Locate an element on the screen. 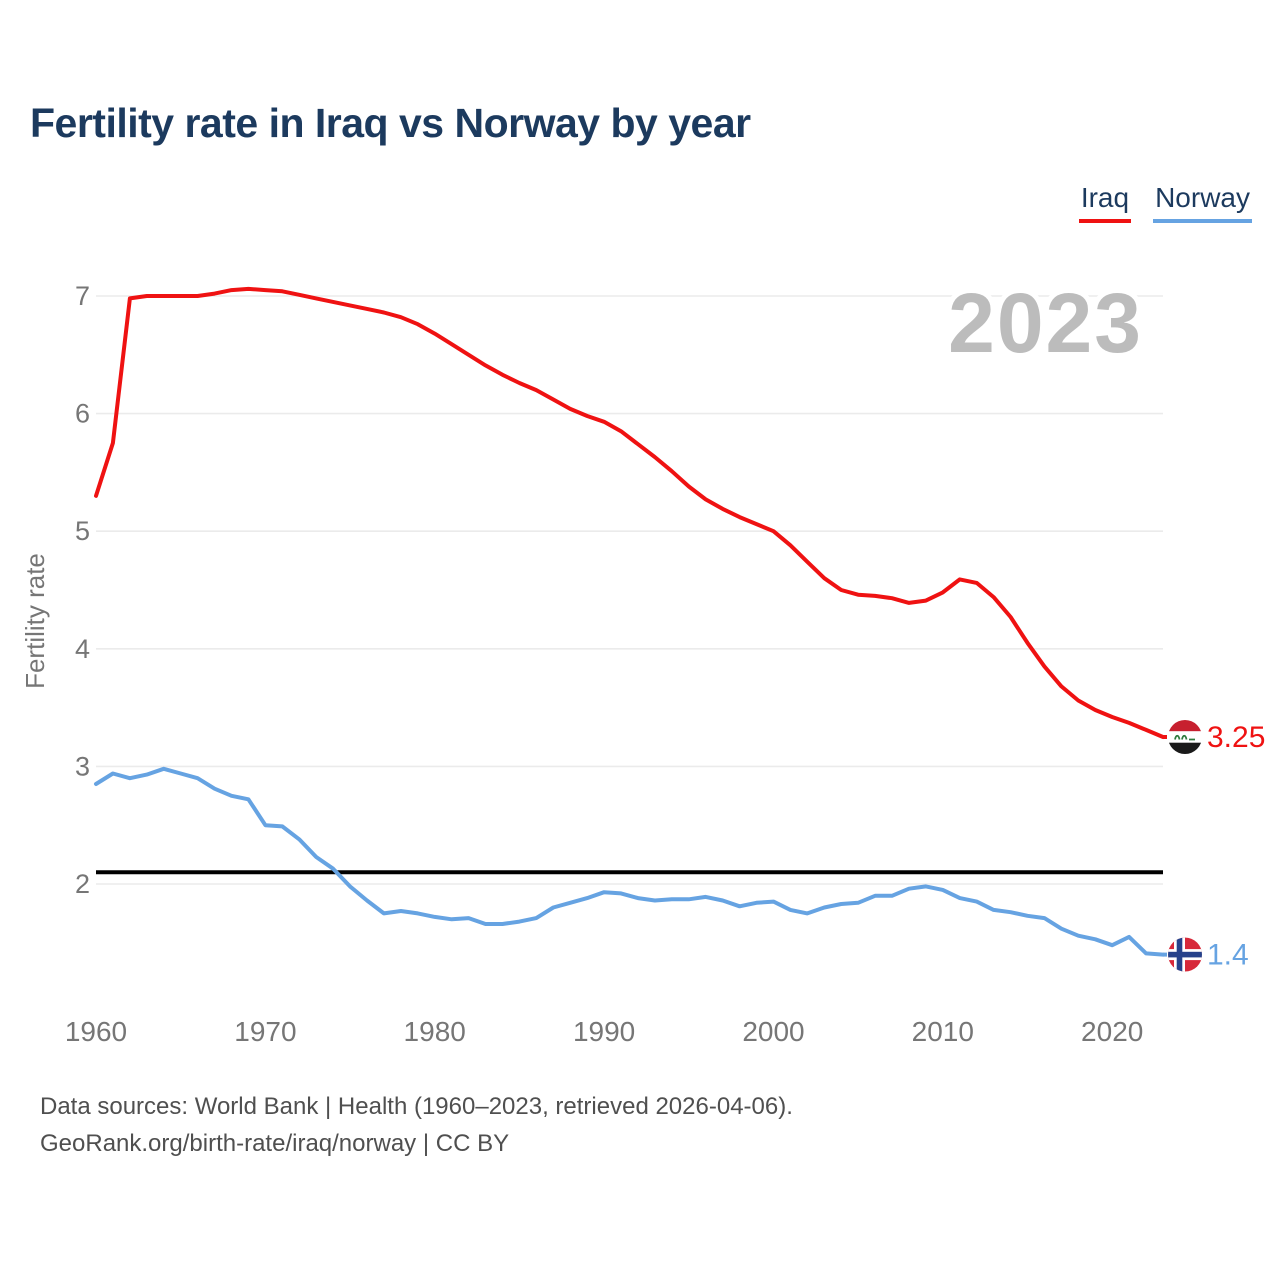  legend-item-norway: Norway is located at coordinates (1202, 202).